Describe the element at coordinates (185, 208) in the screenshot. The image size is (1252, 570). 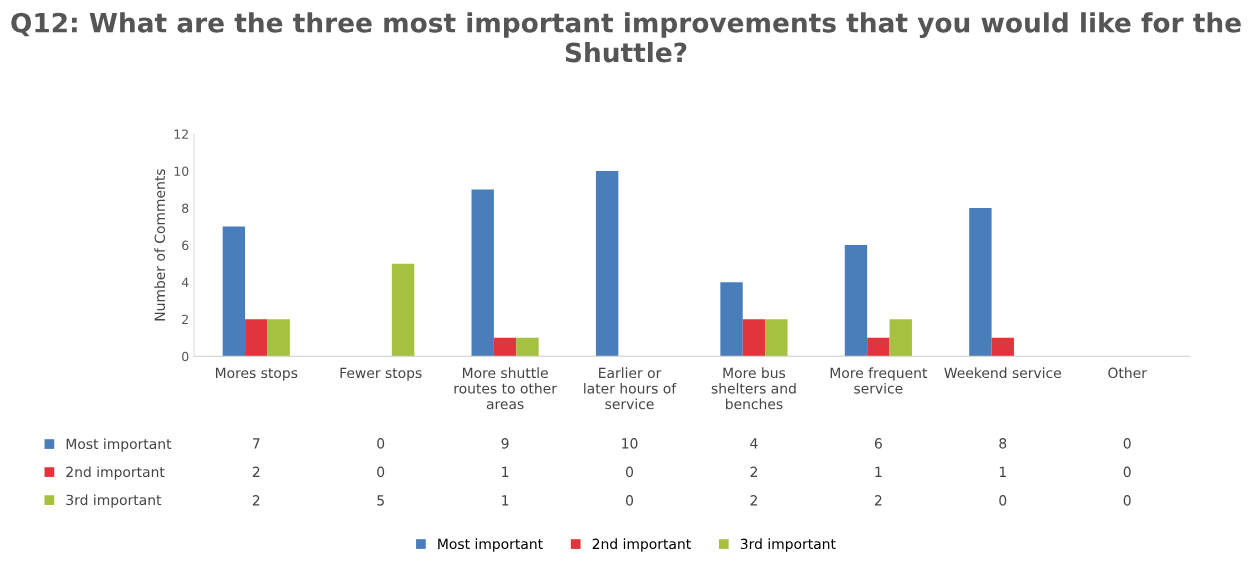
I see `y-tick-label: 8` at that location.